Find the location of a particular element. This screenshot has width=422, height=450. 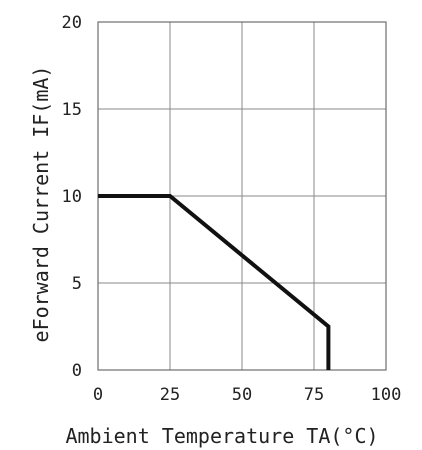

x-tick-label: 50 is located at coordinates (242, 395).